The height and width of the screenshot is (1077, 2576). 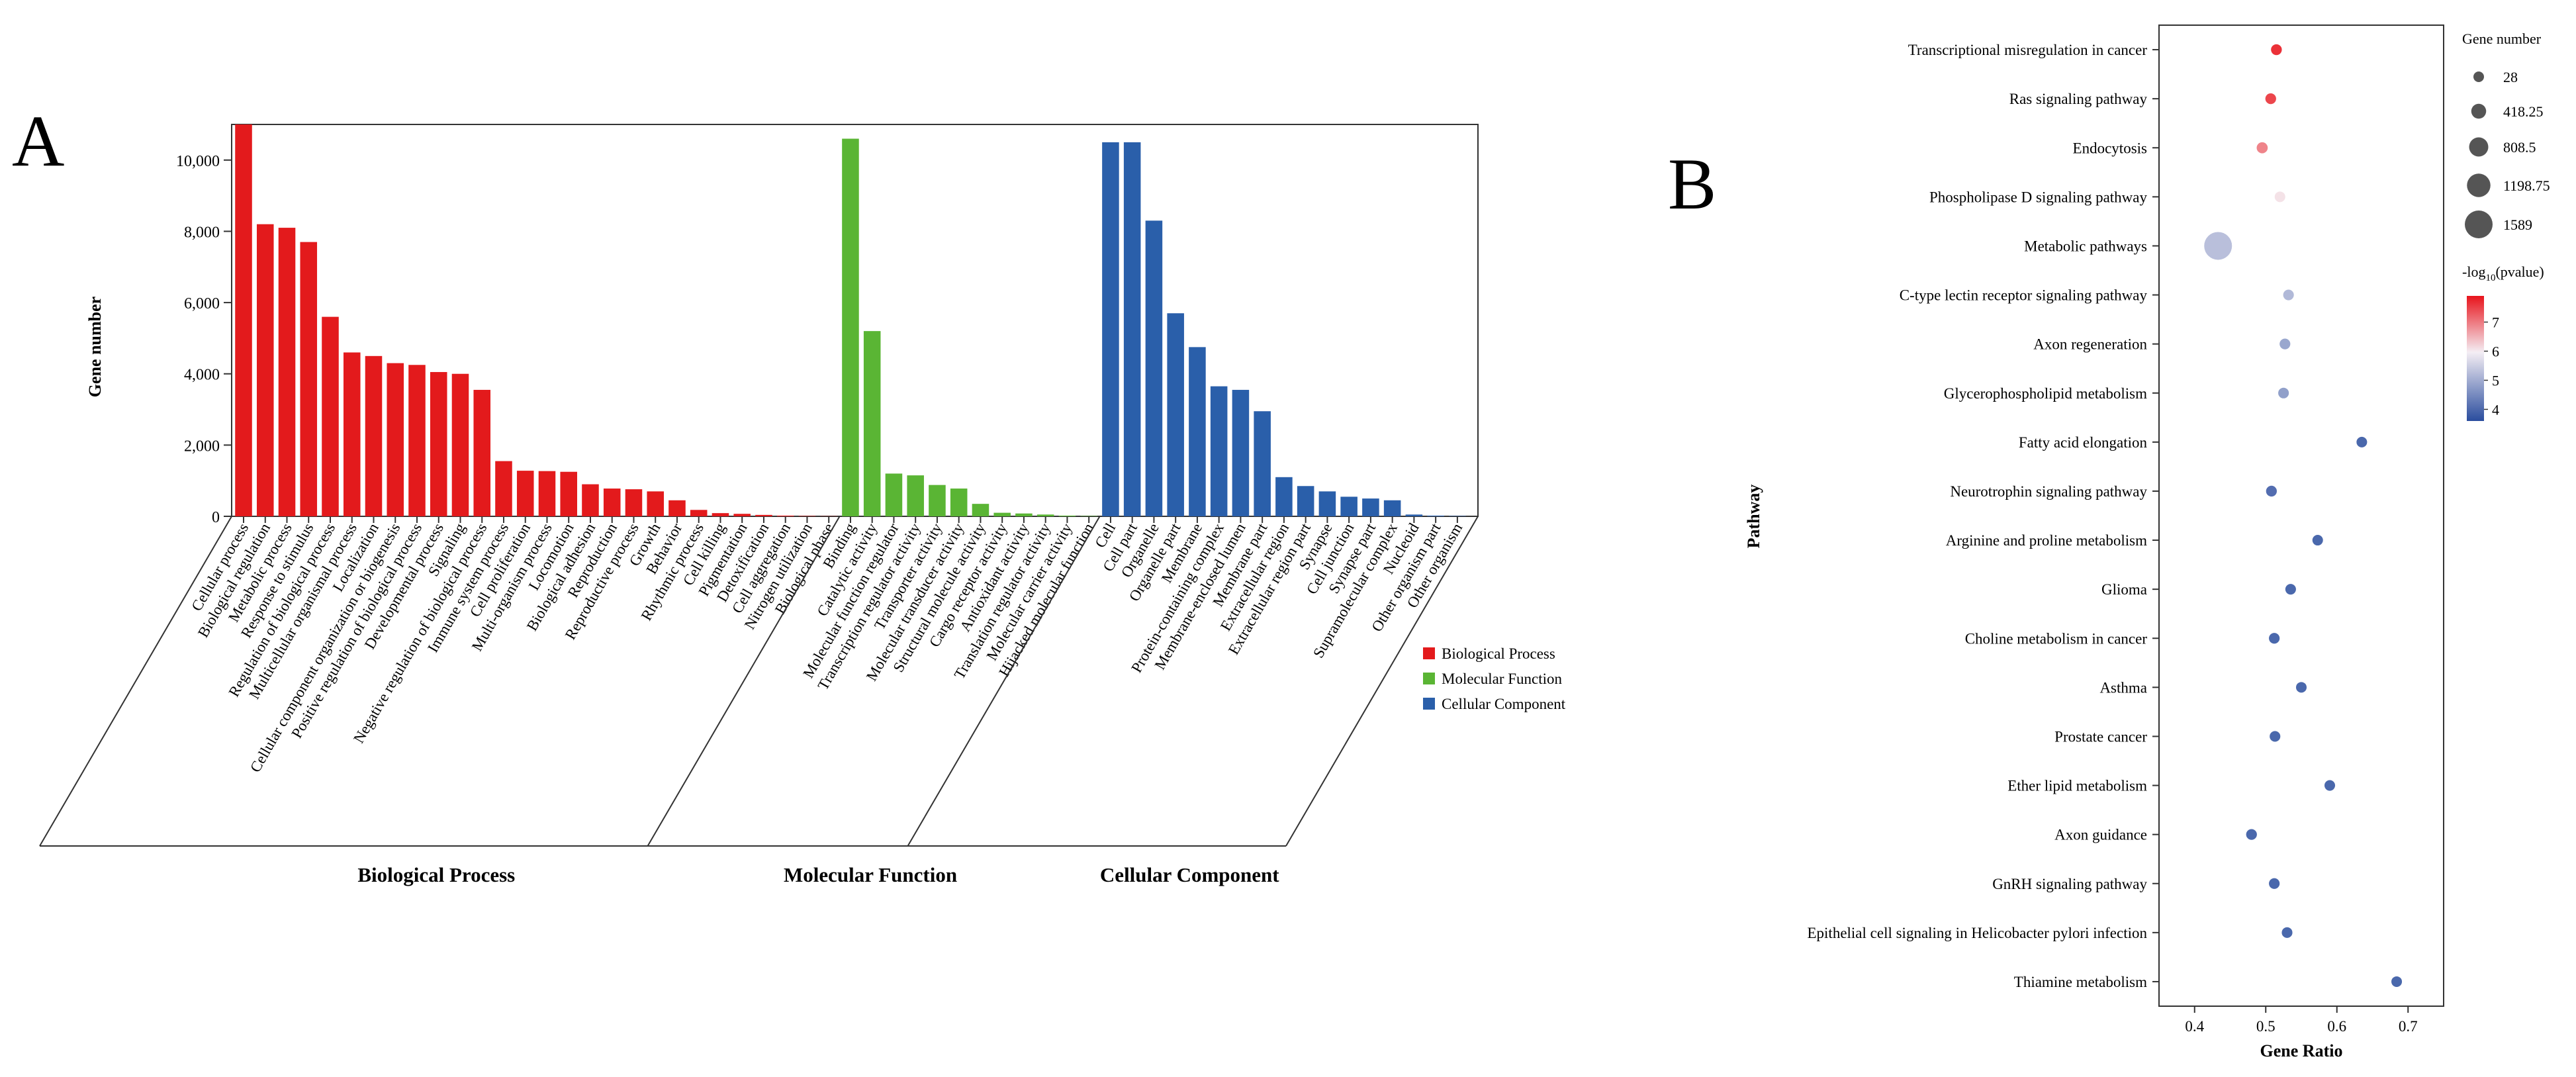 What do you see at coordinates (1305, 501) in the screenshot?
I see `bar-extracellular-region-part` at bounding box center [1305, 501].